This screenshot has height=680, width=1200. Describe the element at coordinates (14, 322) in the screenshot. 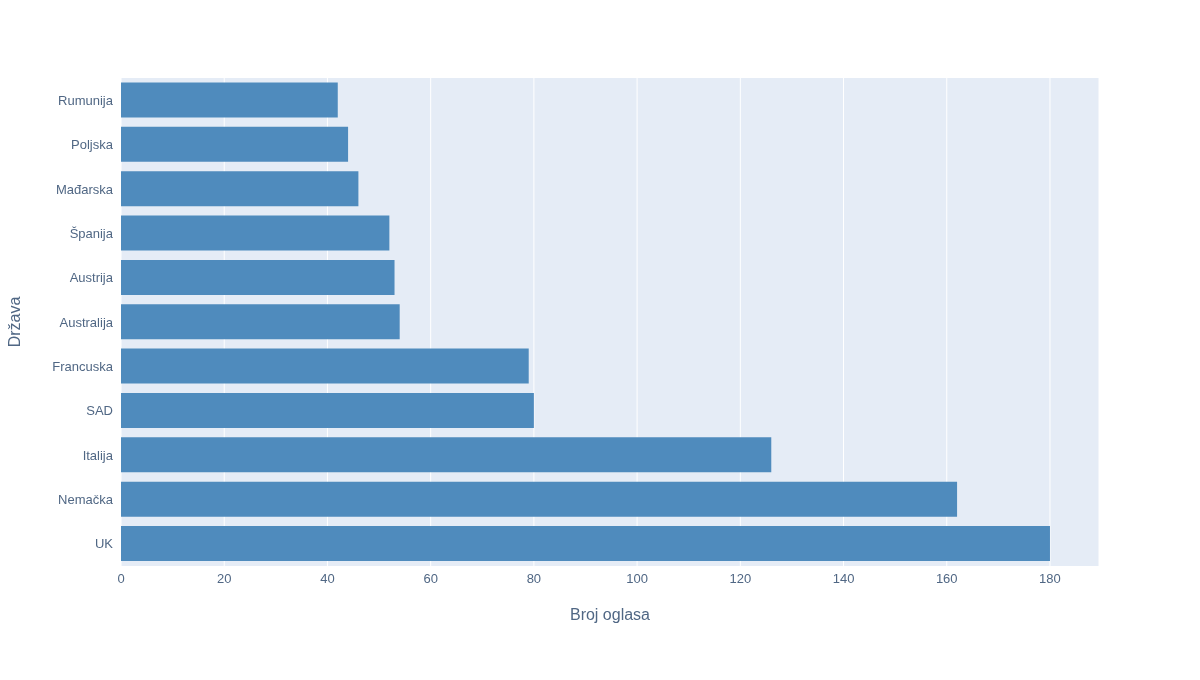

I see `y-axis-title: Država` at that location.